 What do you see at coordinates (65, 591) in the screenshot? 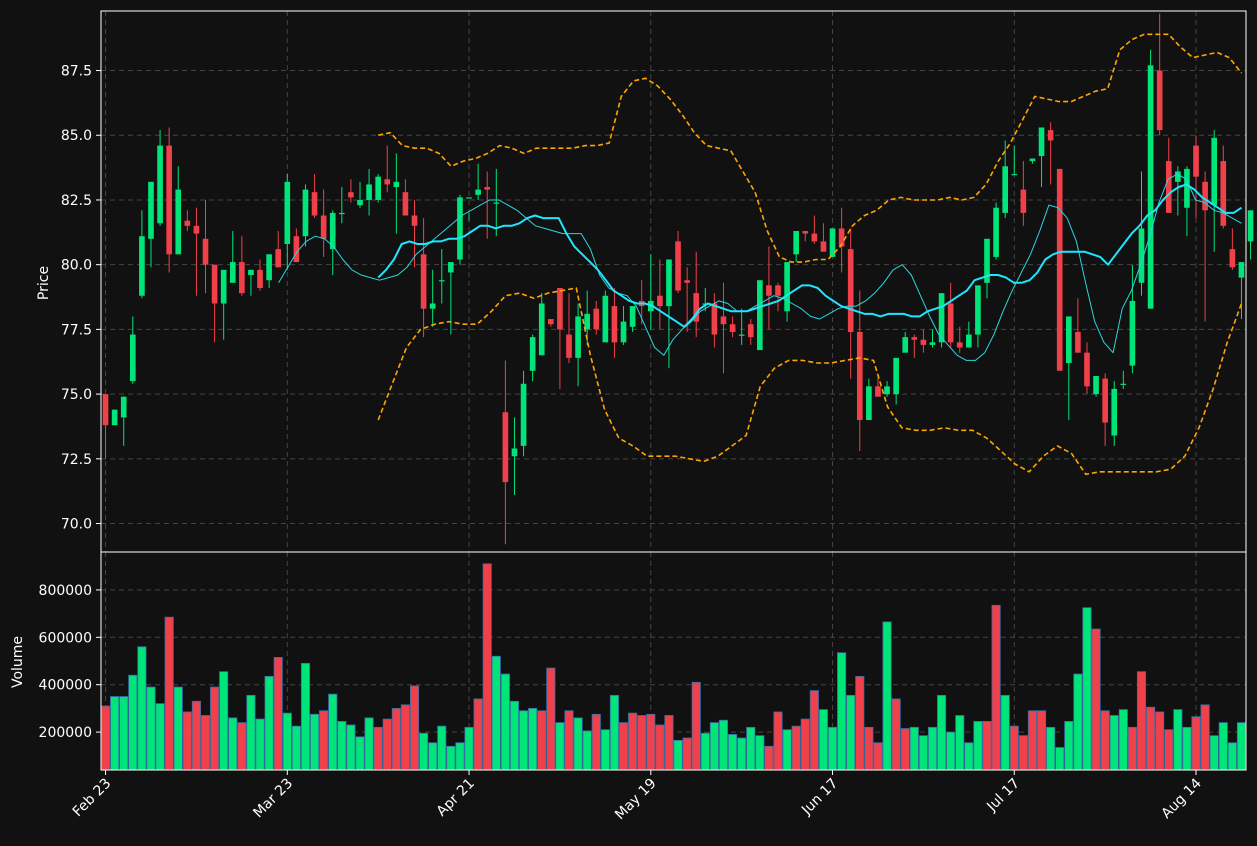
I see `volume-tick-label: 800000` at bounding box center [65, 591].